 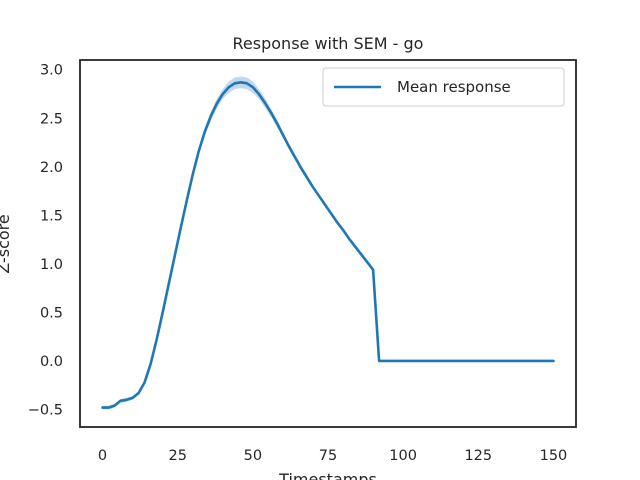 I want to click on x-axis-label: Timestamps, so click(x=327, y=475).